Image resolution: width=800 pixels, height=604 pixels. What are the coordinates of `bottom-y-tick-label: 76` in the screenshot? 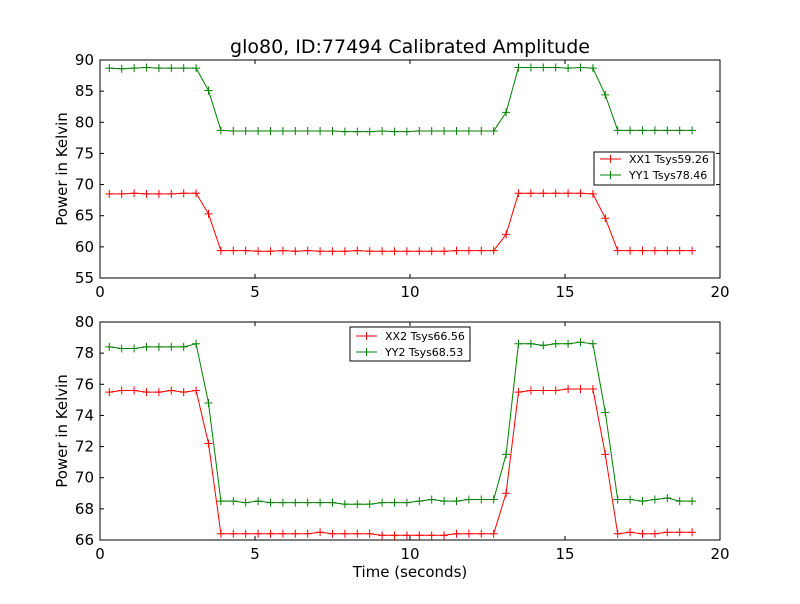 It's located at (84, 384).